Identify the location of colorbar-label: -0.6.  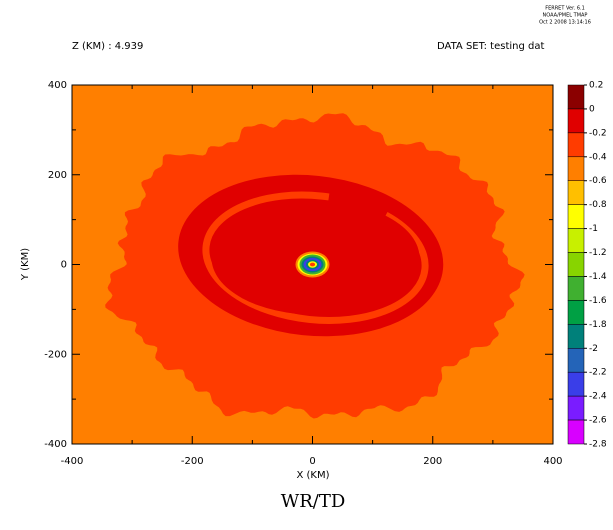
(598, 181).